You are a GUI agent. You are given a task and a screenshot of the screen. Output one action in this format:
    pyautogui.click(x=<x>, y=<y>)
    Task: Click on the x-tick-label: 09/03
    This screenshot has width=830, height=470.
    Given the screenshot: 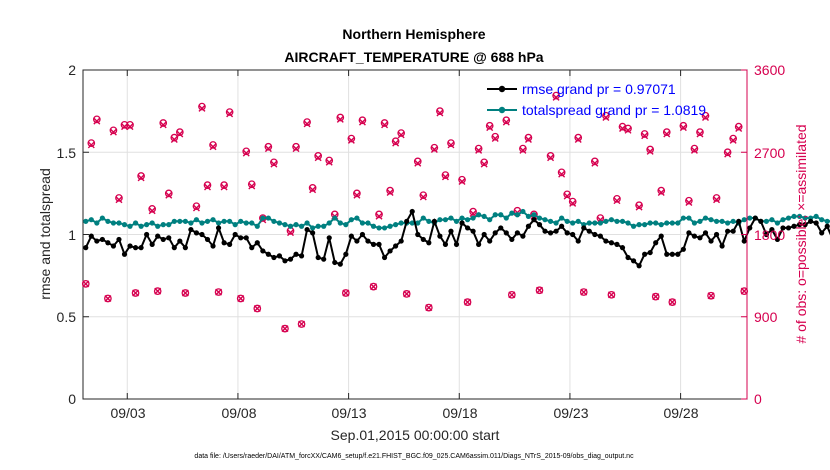 What is the action you would take?
    pyautogui.click(x=127, y=413)
    